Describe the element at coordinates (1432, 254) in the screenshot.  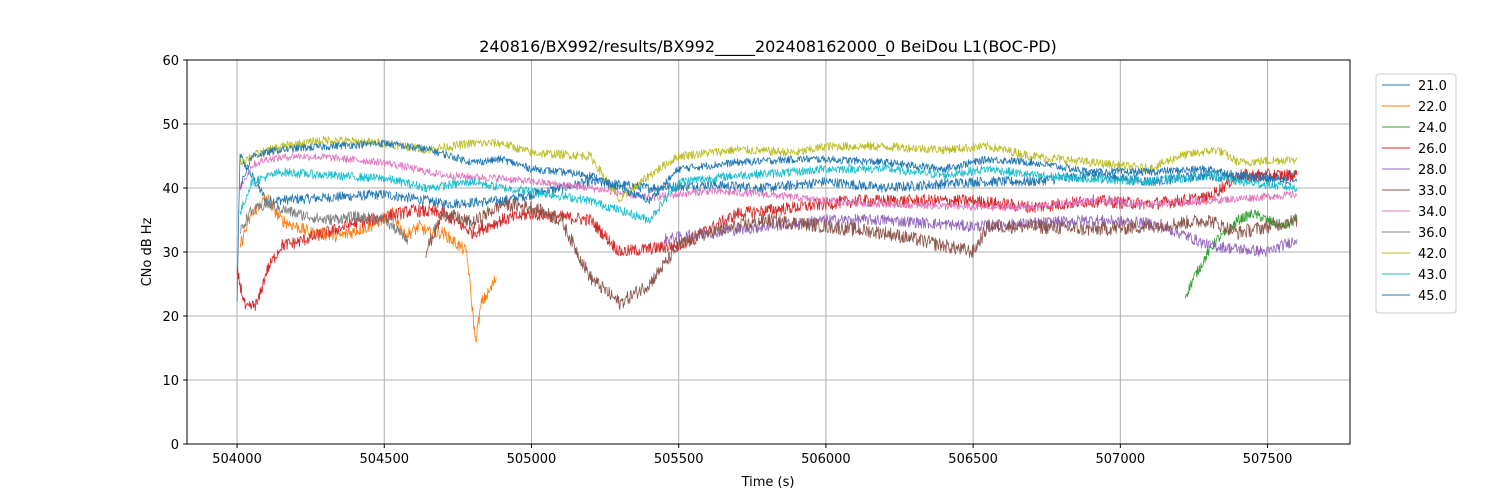
I see `legend-label: 42.0` at that location.